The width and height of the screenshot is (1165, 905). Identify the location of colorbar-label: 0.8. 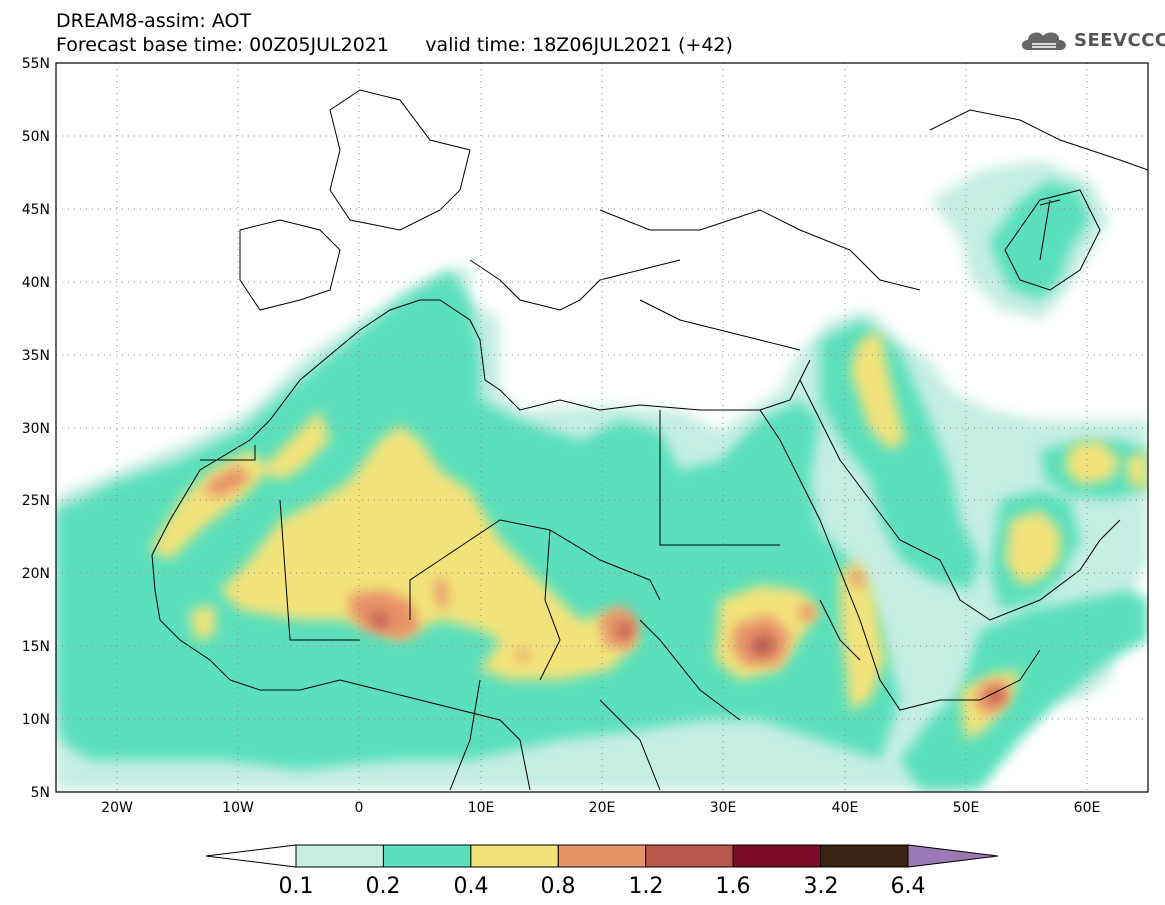
(558, 886).